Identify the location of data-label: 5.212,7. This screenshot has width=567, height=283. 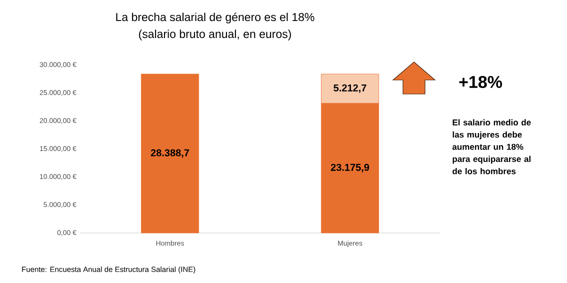
(350, 88).